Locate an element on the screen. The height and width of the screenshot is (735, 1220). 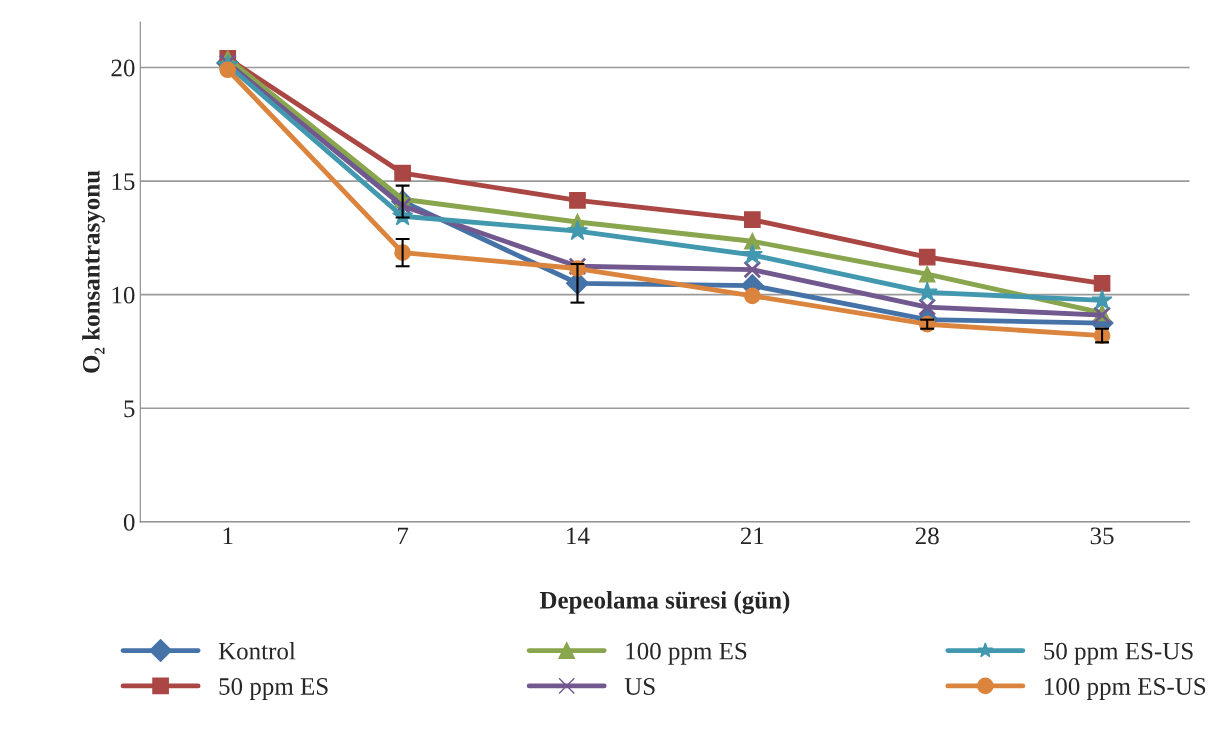
x-tick-label: 21 is located at coordinates (752, 536).